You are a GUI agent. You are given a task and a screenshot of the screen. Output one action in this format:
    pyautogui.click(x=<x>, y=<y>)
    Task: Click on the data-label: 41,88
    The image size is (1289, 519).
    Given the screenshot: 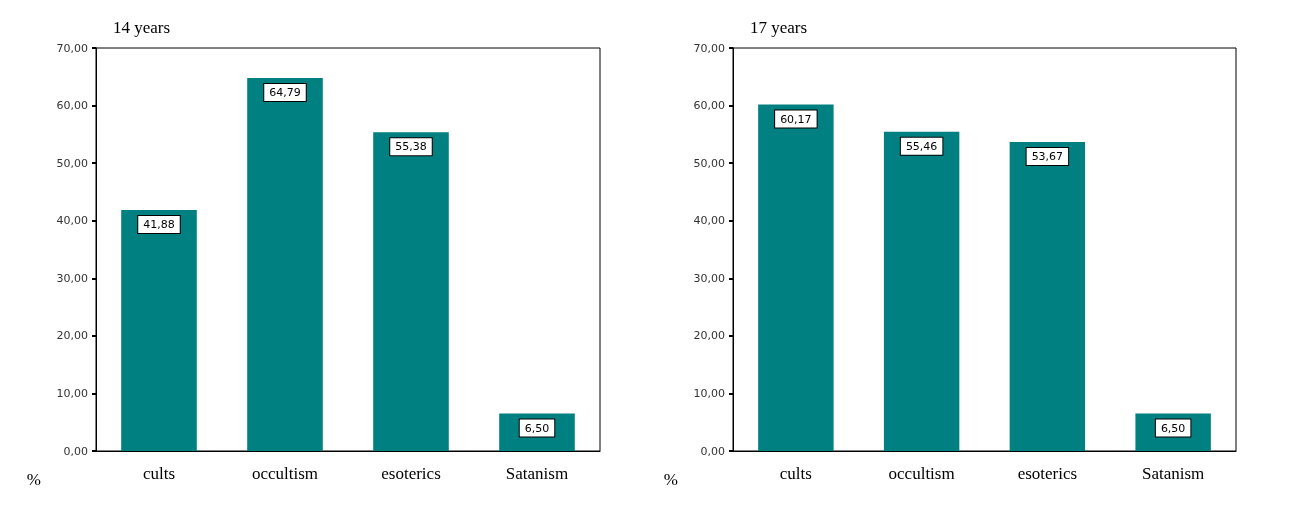 What is the action you would take?
    pyautogui.click(x=159, y=224)
    